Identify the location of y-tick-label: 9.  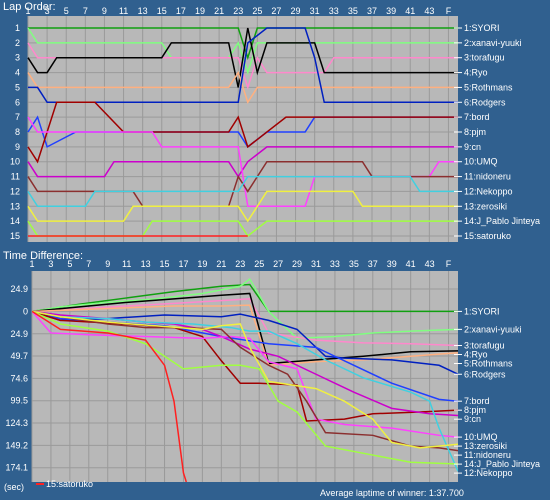
(17, 147).